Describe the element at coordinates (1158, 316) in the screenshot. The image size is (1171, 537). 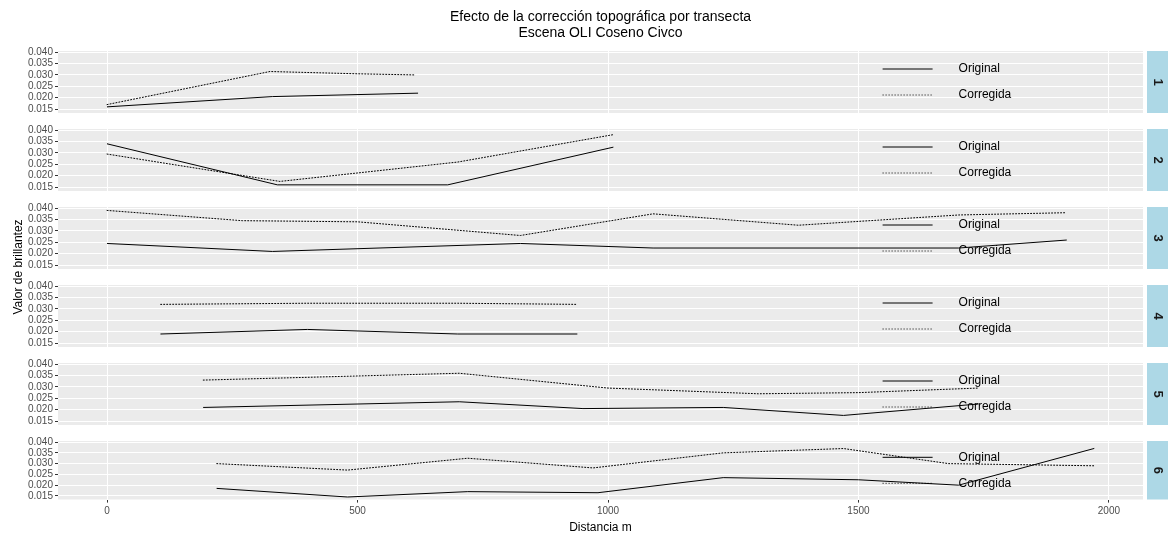
I see `text: 4` at that location.